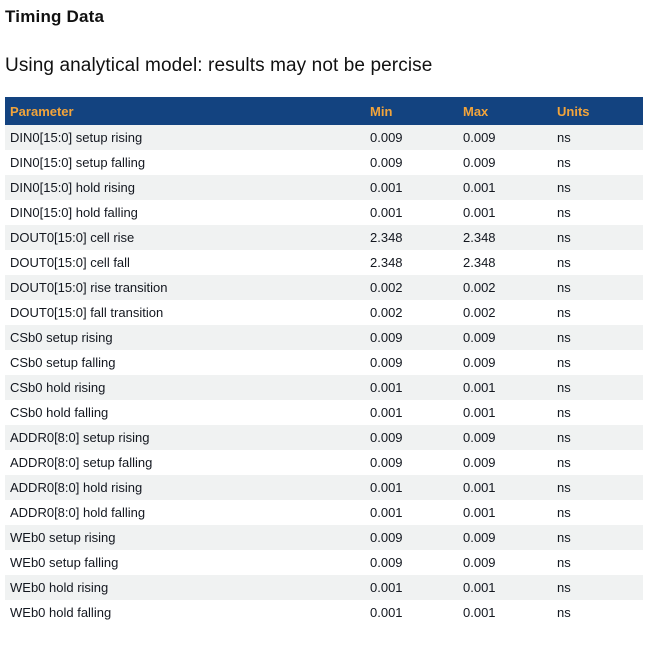  Describe the element at coordinates (324, 412) in the screenshot. I see `table-row: CSb0 hold falling 0.001 0.001 ns` at that location.